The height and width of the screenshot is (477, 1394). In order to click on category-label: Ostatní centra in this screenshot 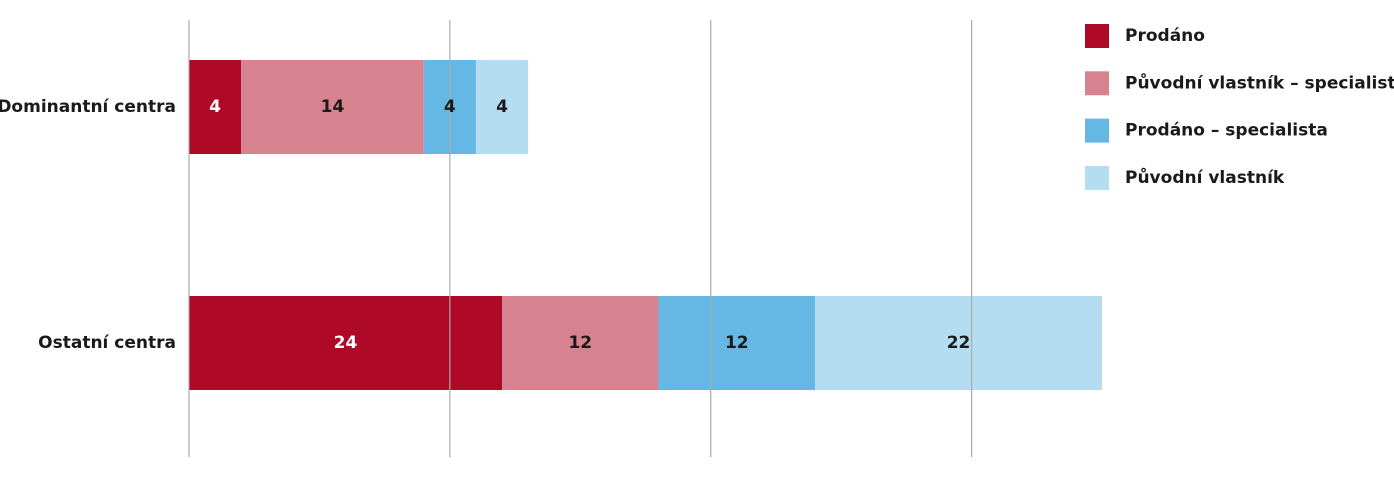, I will do `click(107, 343)`.